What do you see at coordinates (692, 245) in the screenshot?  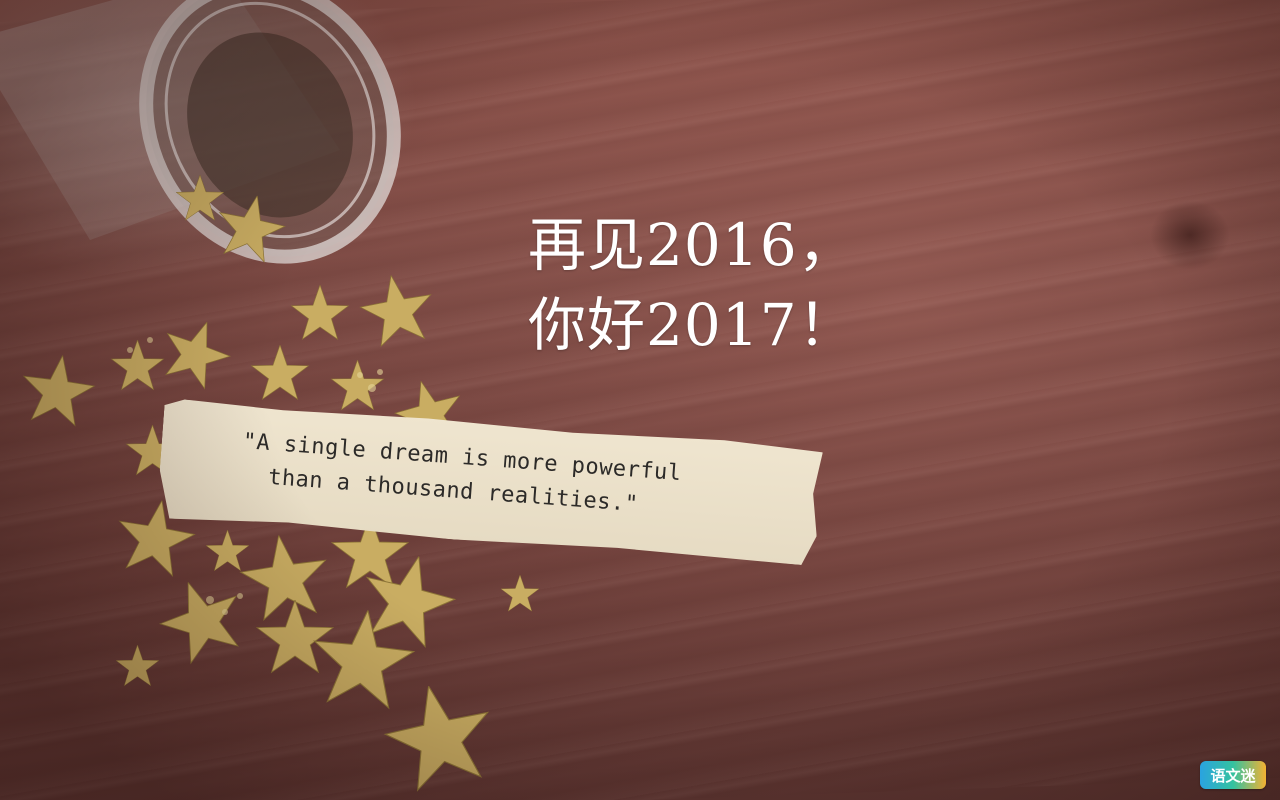 I see `greeting-line-1: 再见2016，` at bounding box center [692, 245].